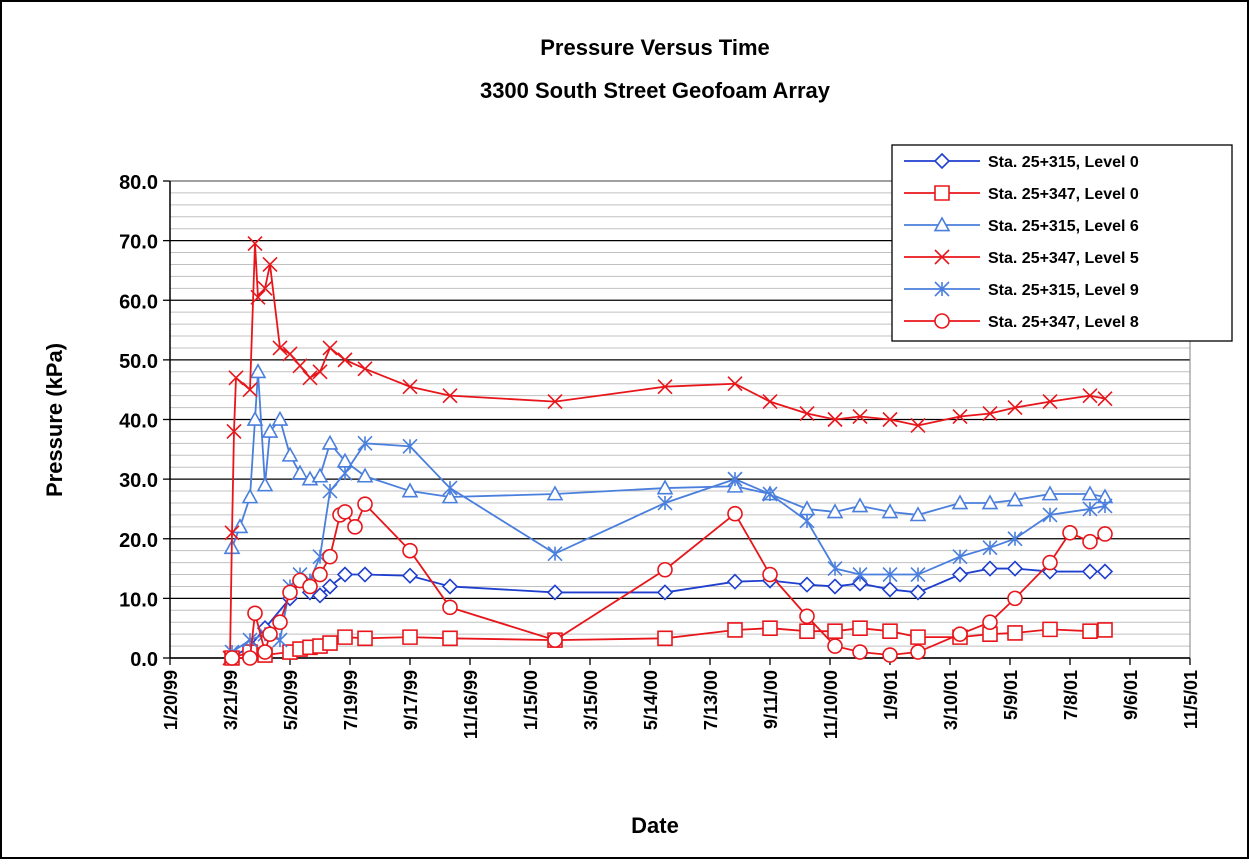 The height and width of the screenshot is (864, 1249). What do you see at coordinates (655, 825) in the screenshot?
I see `x-axis-title: Date` at bounding box center [655, 825].